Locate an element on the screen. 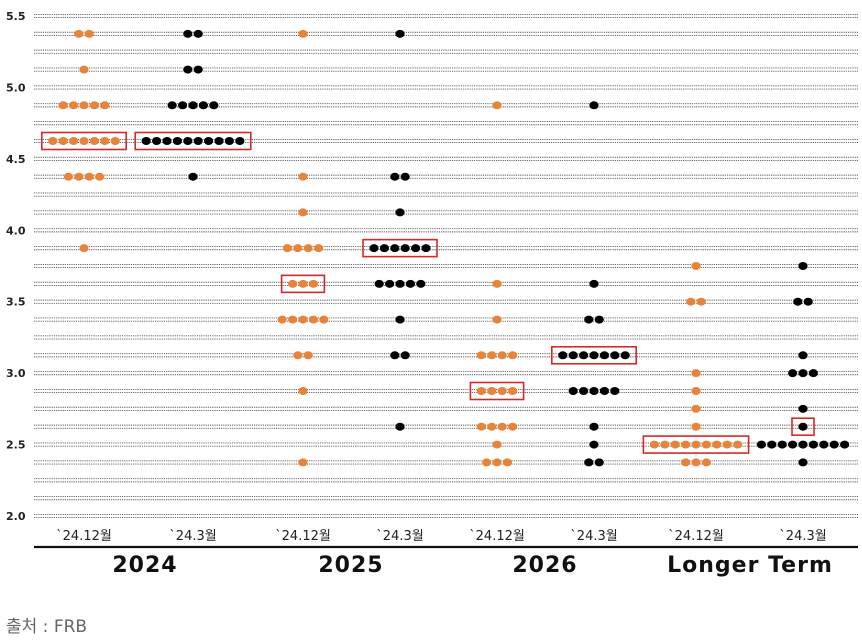 The width and height of the screenshot is (862, 640). y-tick-label: 5.0 is located at coordinates (16, 87).